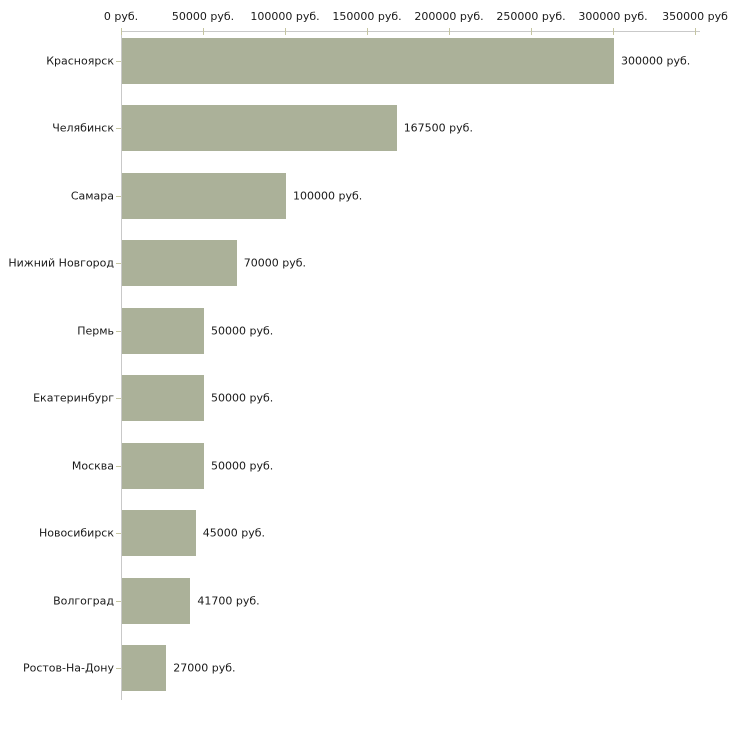 Image resolution: width=730 pixels, height=730 pixels. Describe the element at coordinates (367, 16) in the screenshot. I see `x-axis-tick-label: 150000 руб.` at that location.